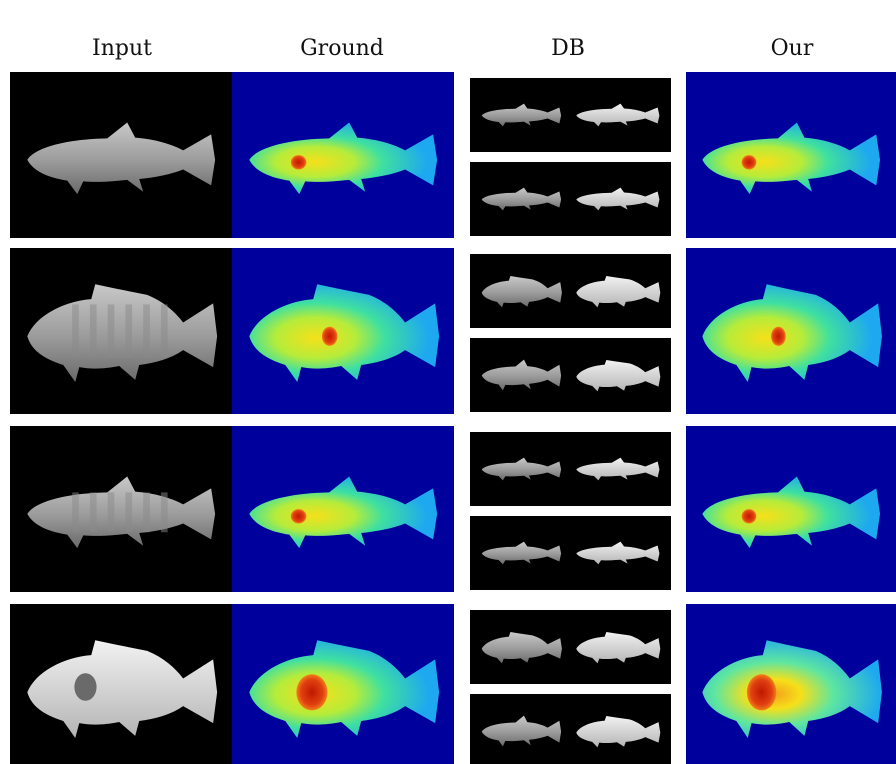  I want to click on db-fish-0-1-b, so click(618, 199).